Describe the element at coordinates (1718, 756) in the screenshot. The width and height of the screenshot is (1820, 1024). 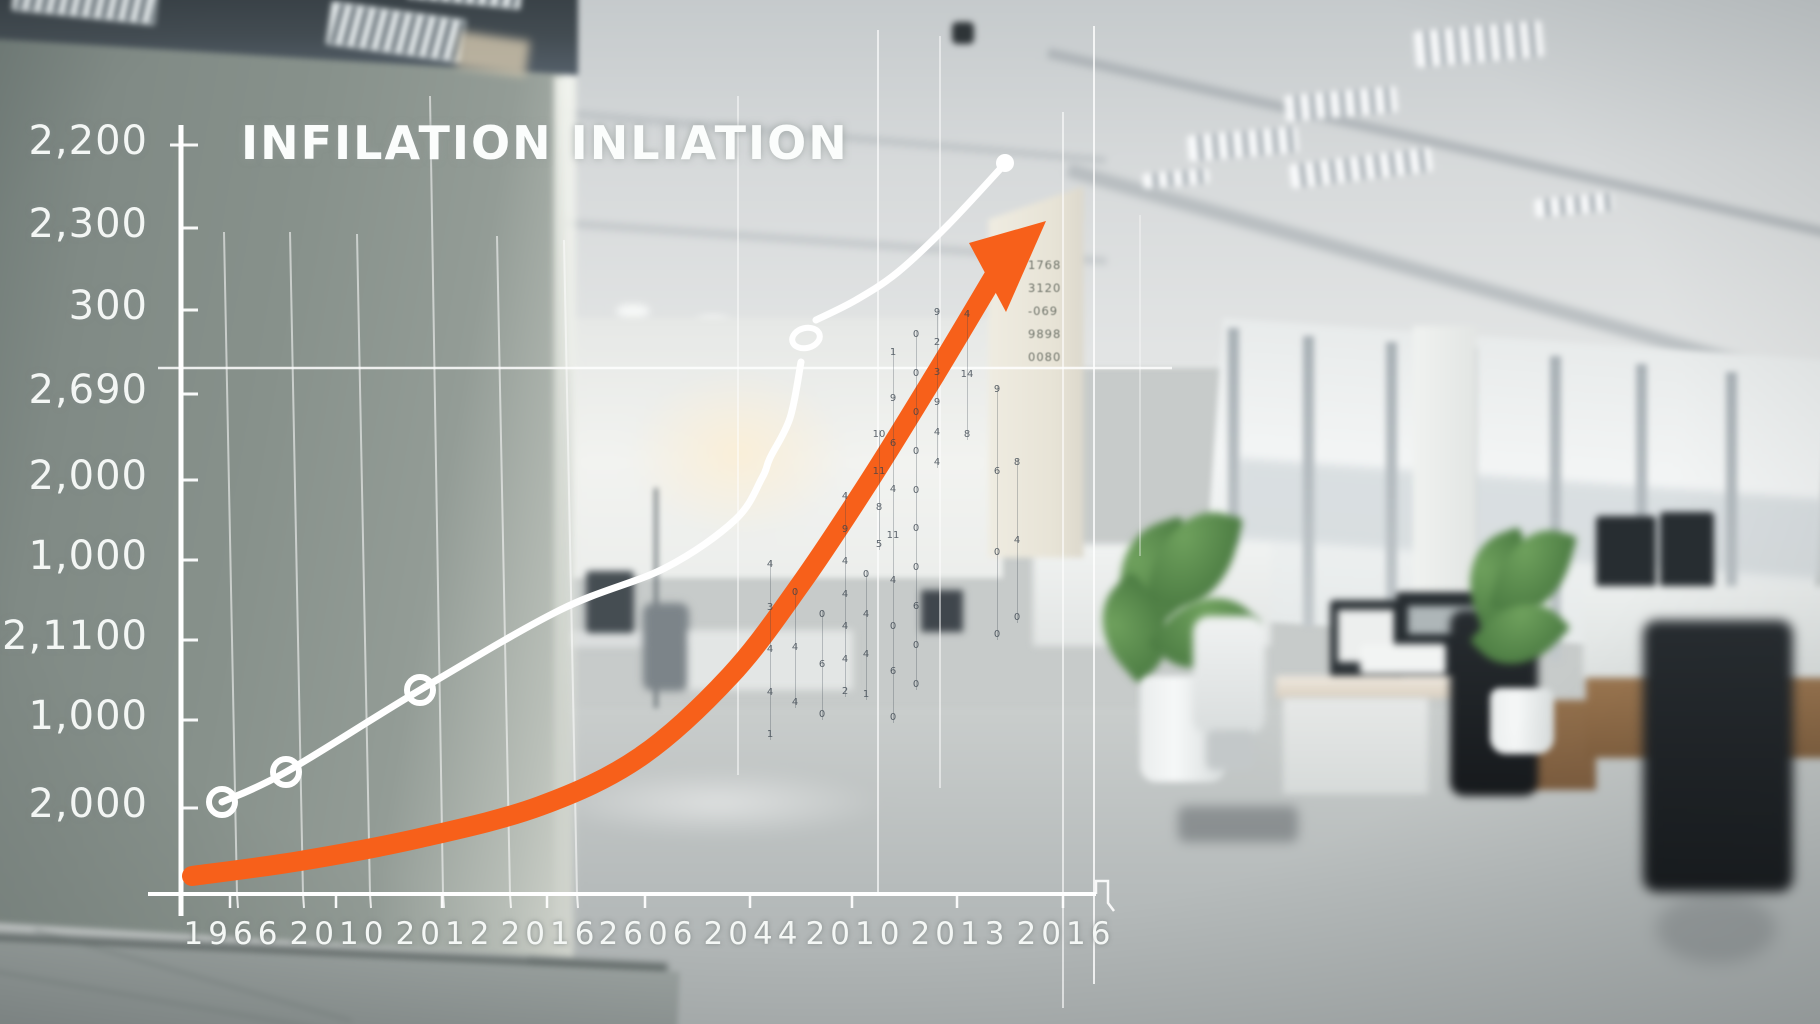
I see `office-chair-black` at that location.